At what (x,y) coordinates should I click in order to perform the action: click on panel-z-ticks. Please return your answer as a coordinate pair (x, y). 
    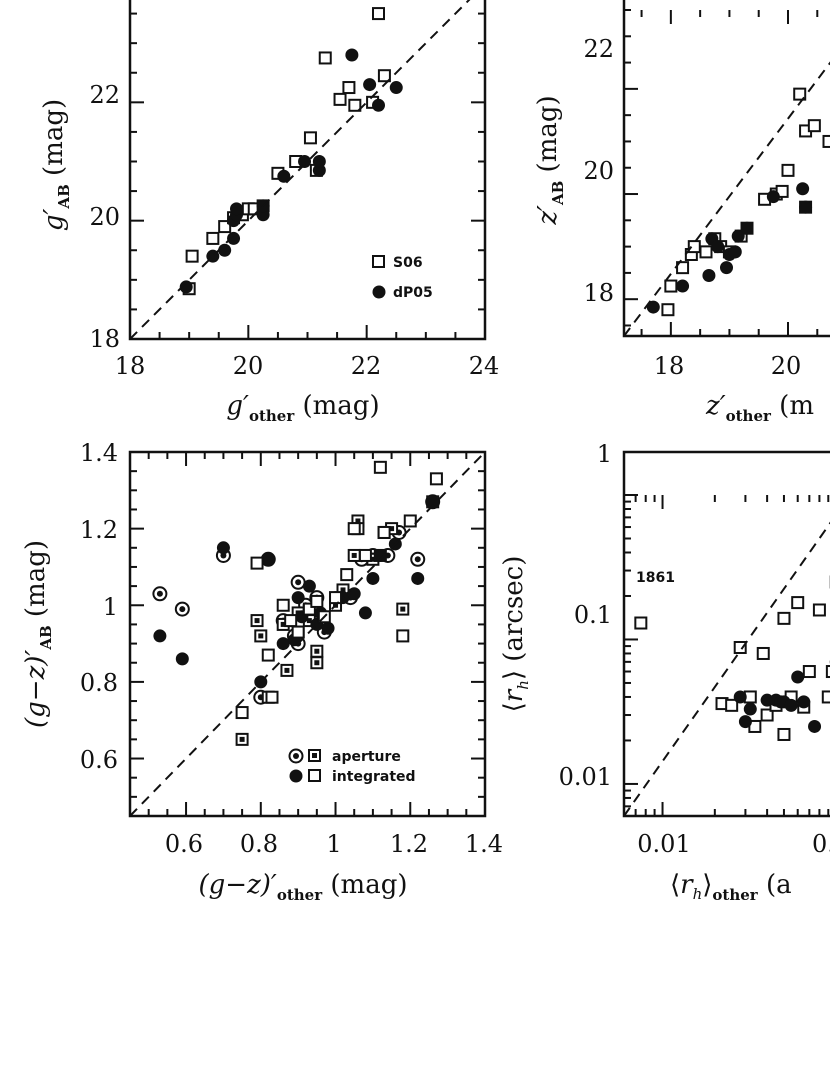
    Looking at the image, I should click on (721, 172).